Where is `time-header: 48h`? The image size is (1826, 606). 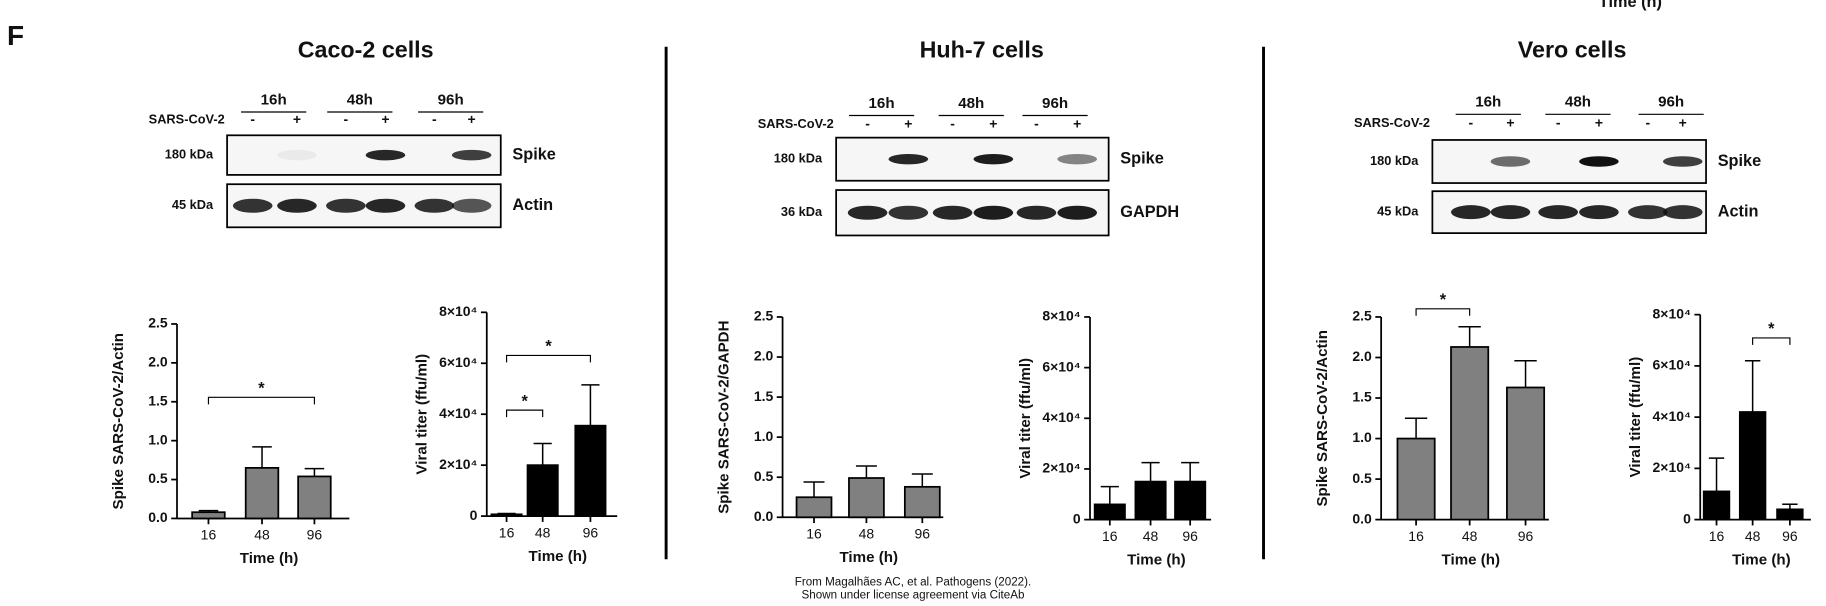 time-header: 48h is located at coordinates (360, 99).